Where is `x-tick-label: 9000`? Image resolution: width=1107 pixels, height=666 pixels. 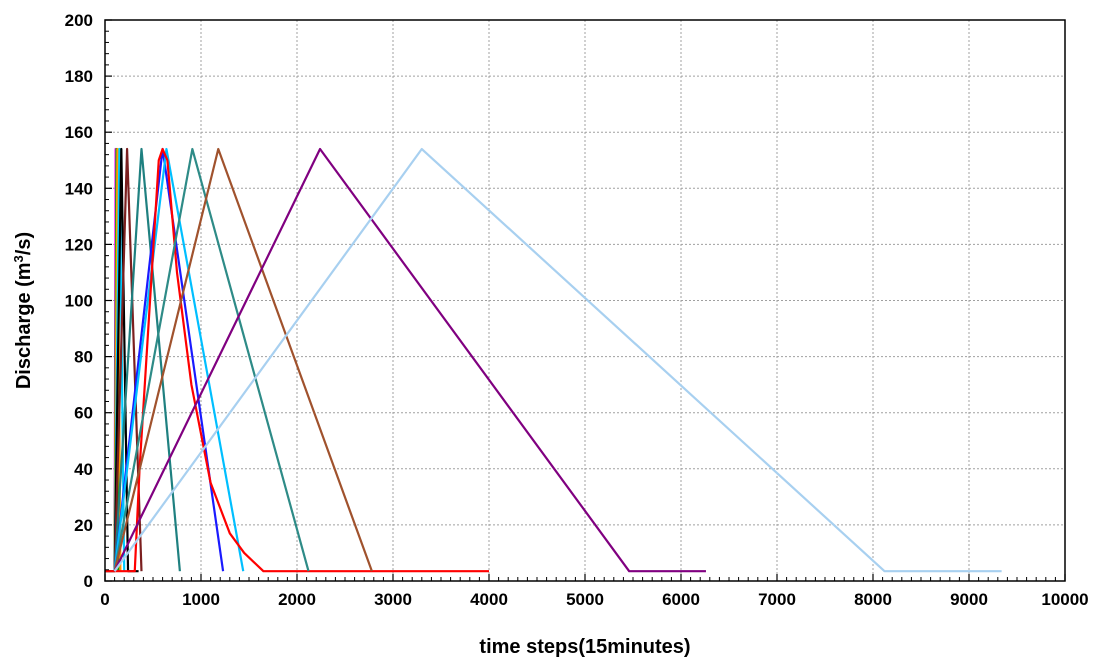 x-tick-label: 9000 is located at coordinates (969, 599).